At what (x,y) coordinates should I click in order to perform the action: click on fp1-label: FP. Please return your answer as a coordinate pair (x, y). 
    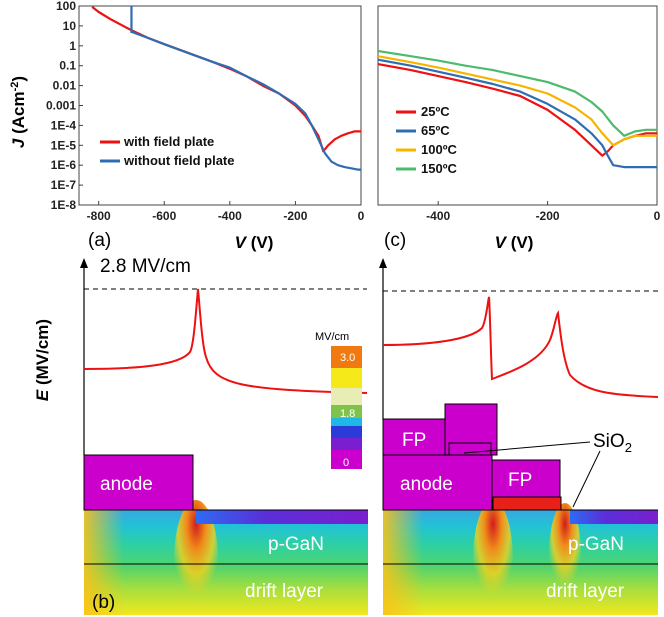
    Looking at the image, I should click on (414, 440).